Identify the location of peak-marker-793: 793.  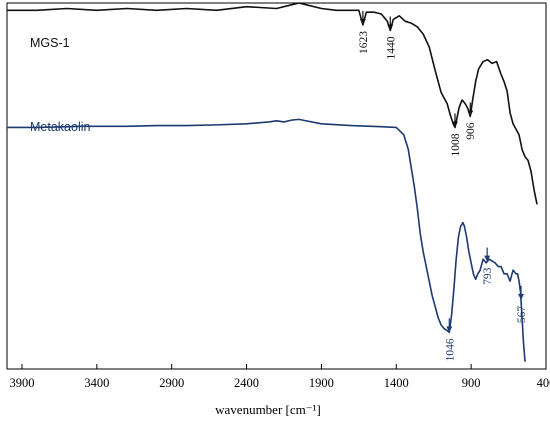
(488, 266).